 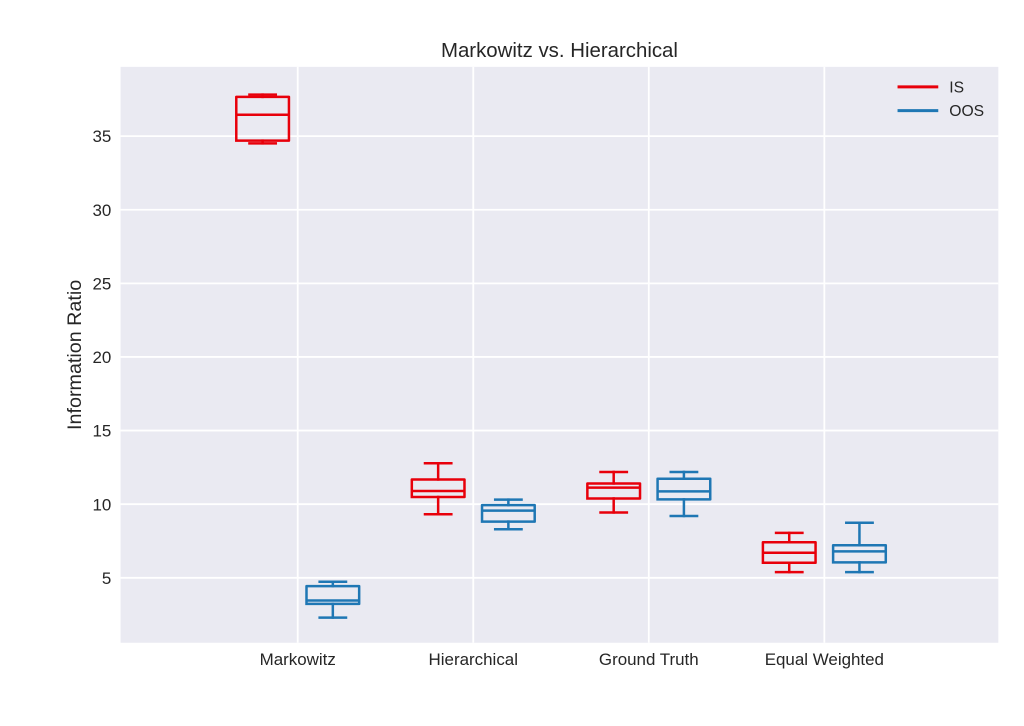 What do you see at coordinates (101, 357) in the screenshot?
I see `svg-text: 20` at bounding box center [101, 357].